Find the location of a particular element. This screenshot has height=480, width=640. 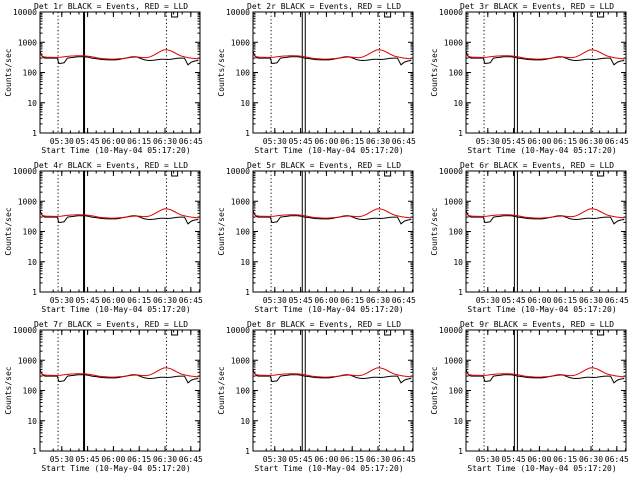

panel-title: Det 3r BLACK = Events, RED = LLD is located at coordinates (537, 6).